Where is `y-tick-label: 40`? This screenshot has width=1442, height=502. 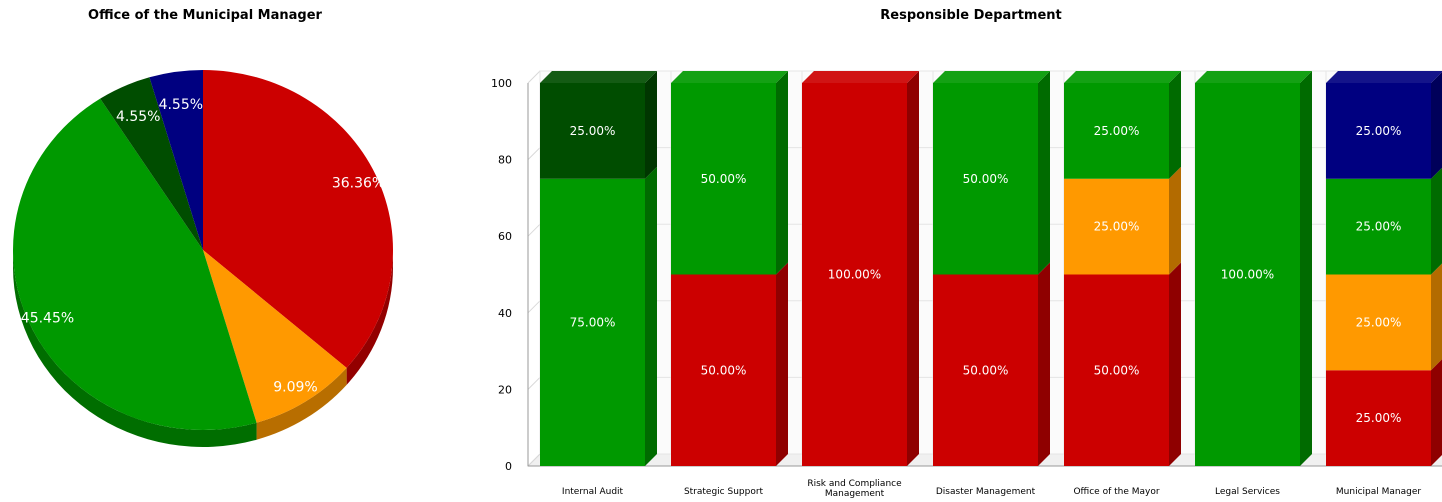
y-tick-label: 40 is located at coordinates (505, 313).